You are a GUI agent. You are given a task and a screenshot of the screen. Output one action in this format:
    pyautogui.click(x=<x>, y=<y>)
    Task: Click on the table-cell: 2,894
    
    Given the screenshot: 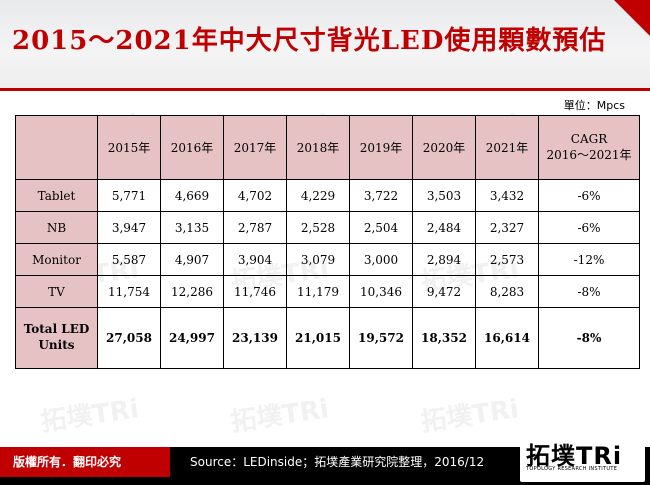 What is the action you would take?
    pyautogui.click(x=444, y=259)
    